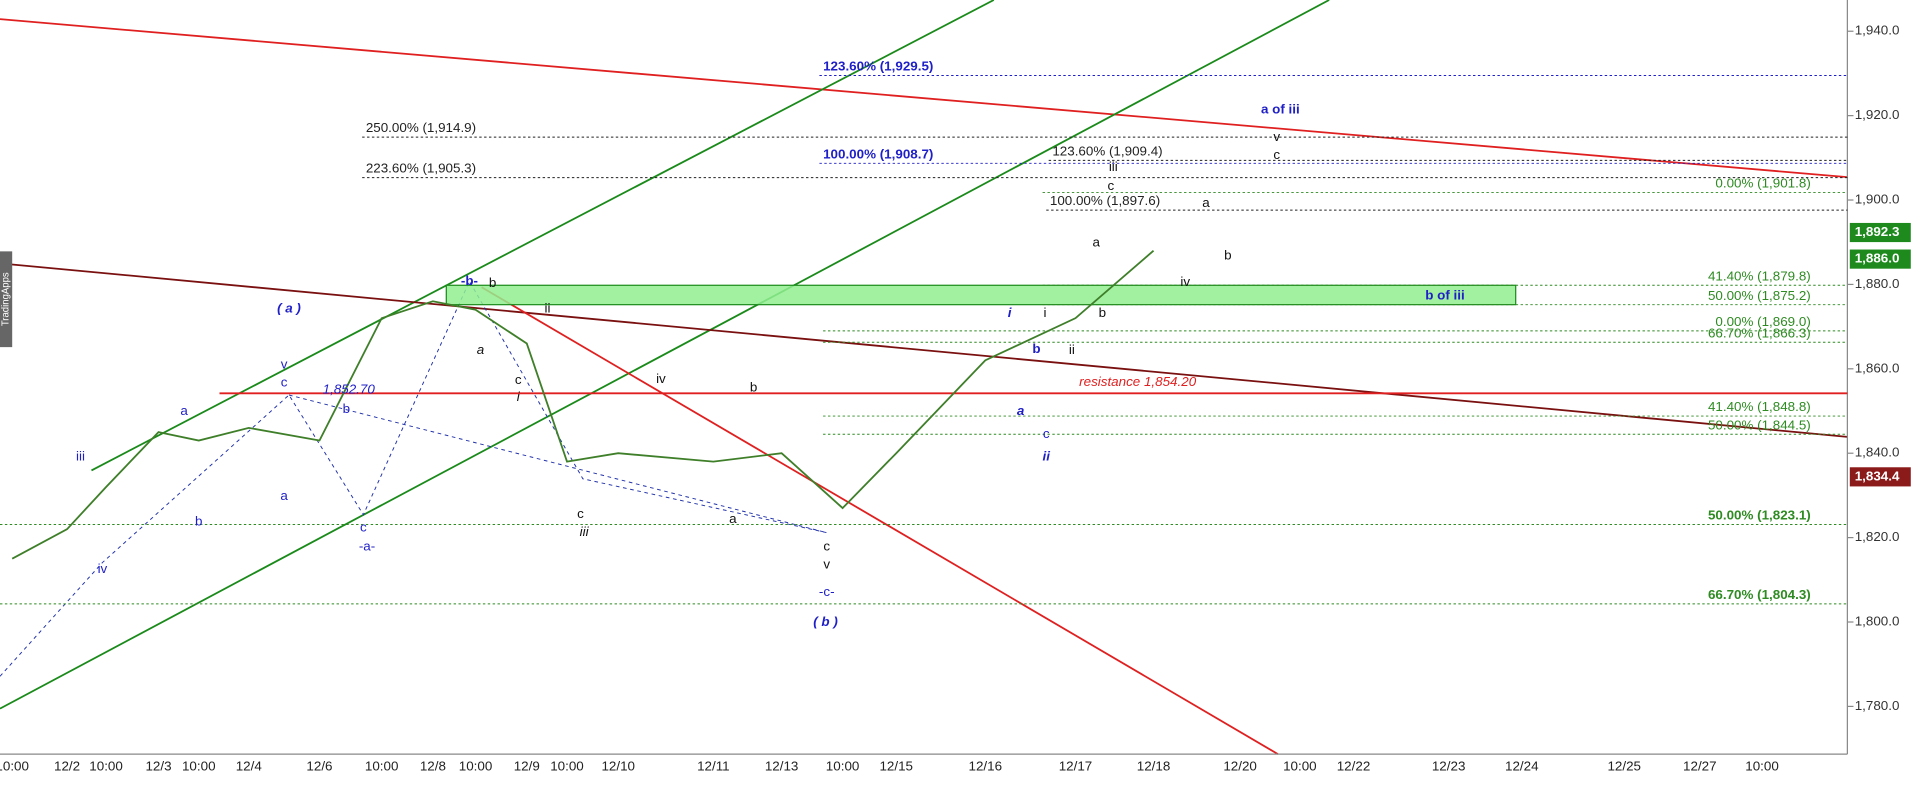 Image resolution: width=1912 pixels, height=790 pixels. I want to click on x-tick-label: 12/9, so click(527, 766).